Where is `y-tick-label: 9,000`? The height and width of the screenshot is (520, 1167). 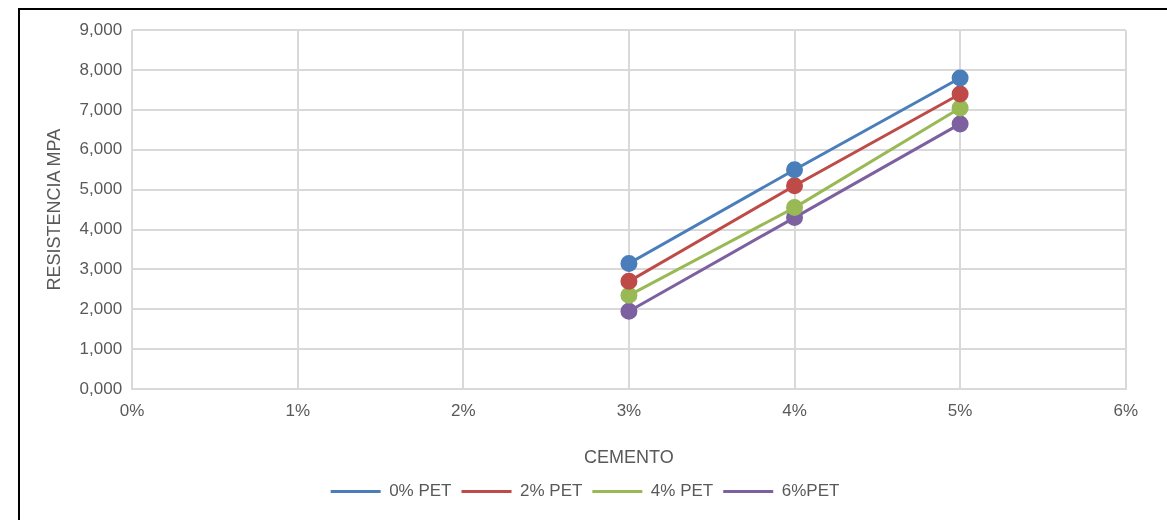
y-tick-label: 9,000 is located at coordinates (101, 29).